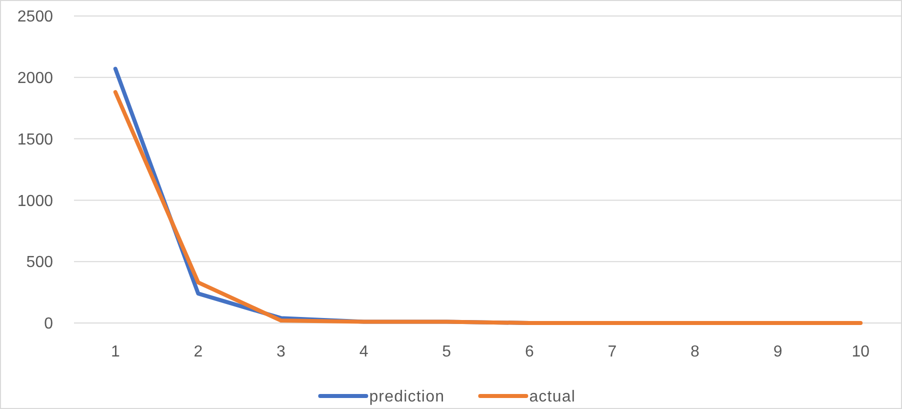 The height and width of the screenshot is (409, 902). I want to click on x-tick-label: 4, so click(363, 352).